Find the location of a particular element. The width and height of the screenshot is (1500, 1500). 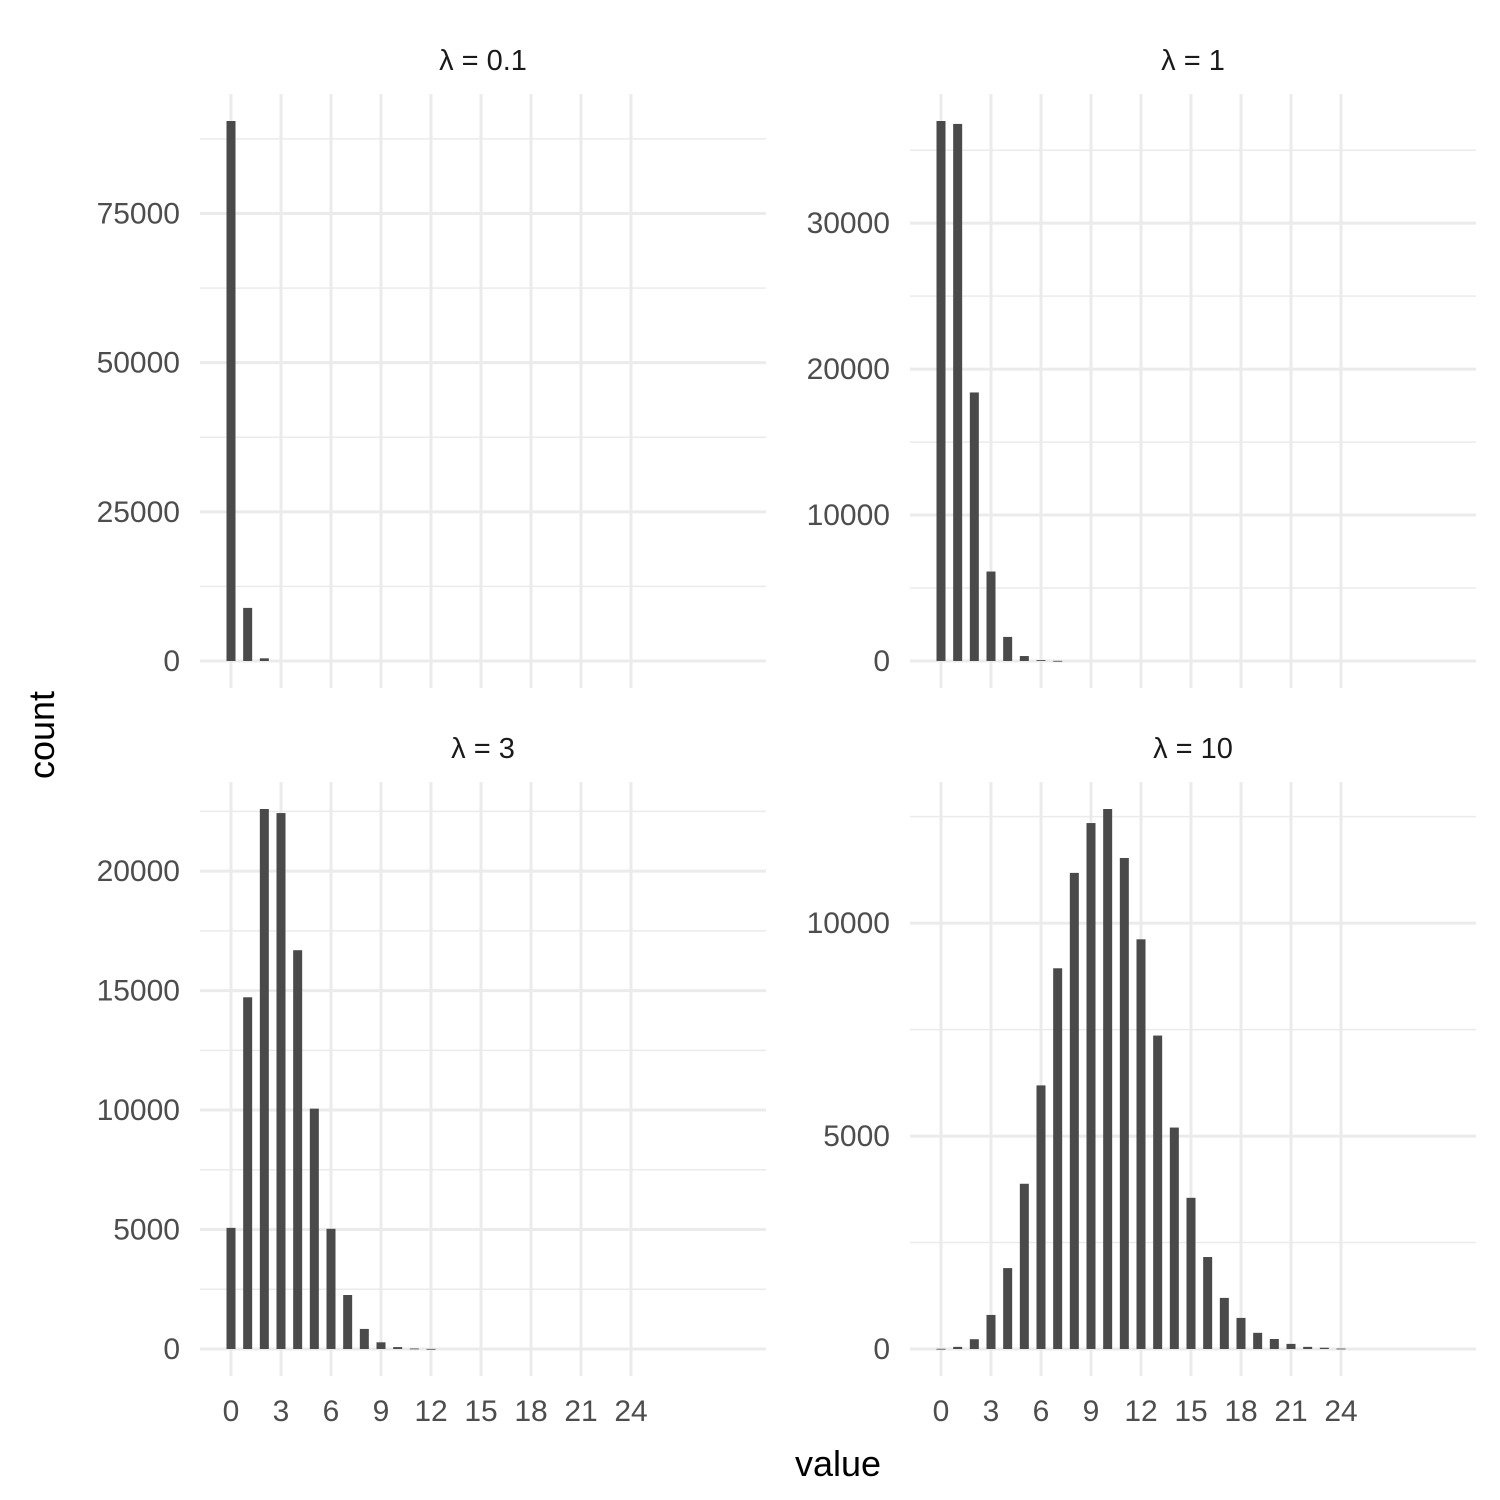

x-axis-title: value is located at coordinates (838, 1463).